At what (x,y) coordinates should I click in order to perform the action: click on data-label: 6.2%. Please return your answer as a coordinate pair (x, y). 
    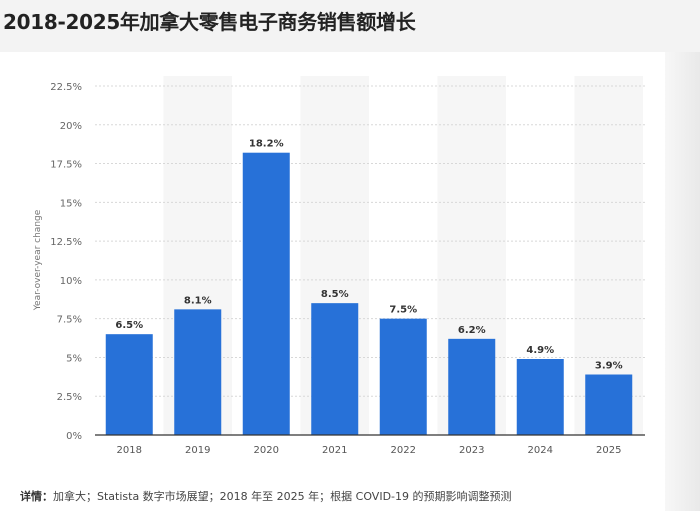
    Looking at the image, I should click on (472, 330).